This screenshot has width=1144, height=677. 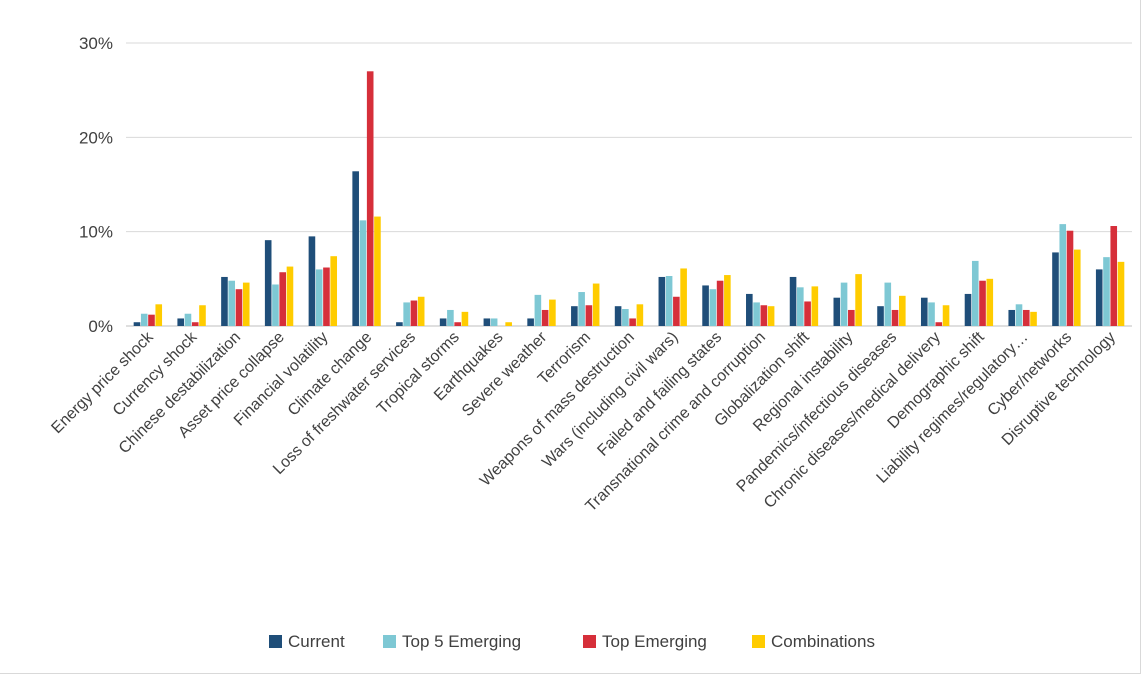 I want to click on legend-label: Combinations, so click(x=823, y=641).